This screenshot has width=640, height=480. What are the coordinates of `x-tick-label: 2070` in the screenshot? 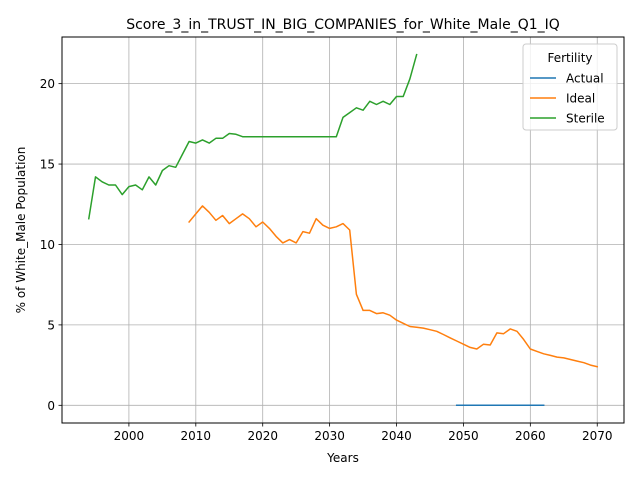 It's located at (597, 436).